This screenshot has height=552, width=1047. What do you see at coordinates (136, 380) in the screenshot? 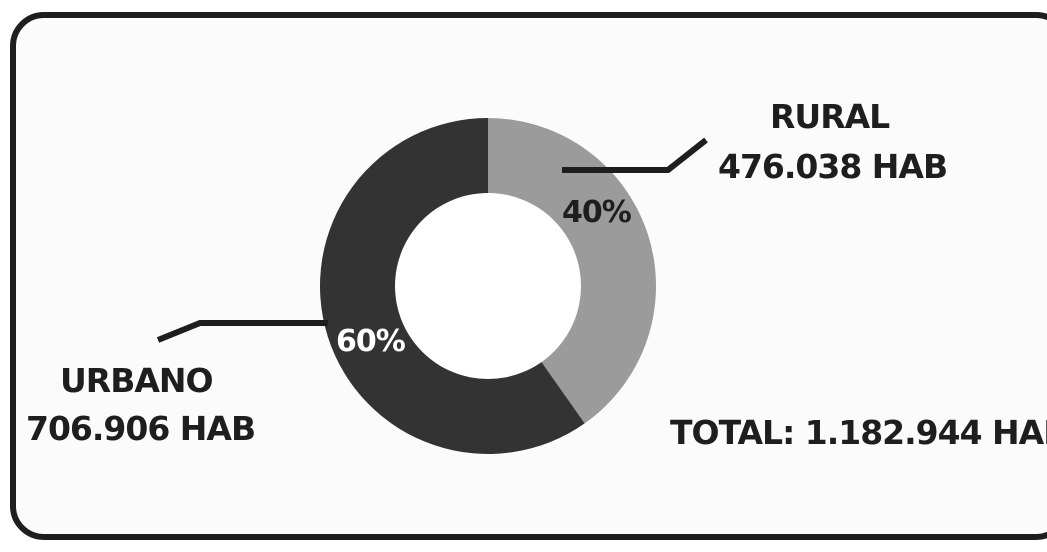
I see `label-urbano-name: URBANO` at bounding box center [136, 380].